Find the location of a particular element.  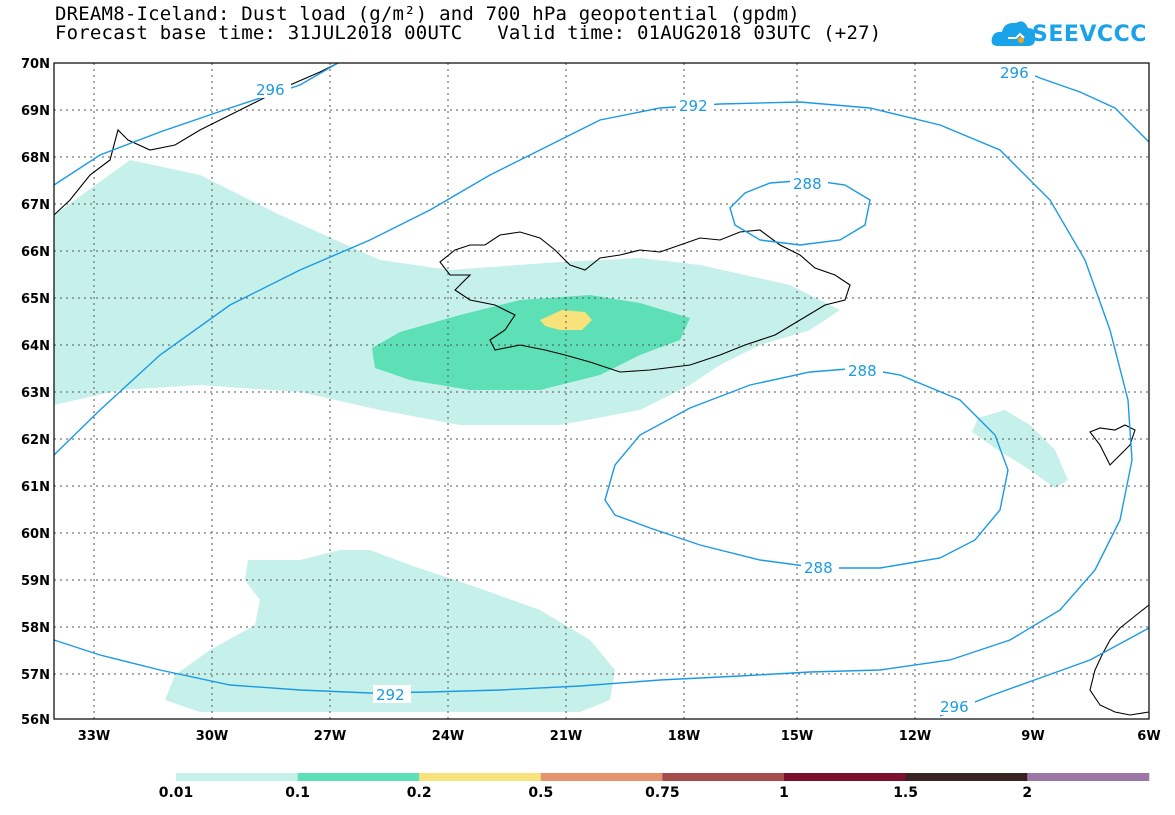

lat-label: 62N is located at coordinates (35, 440).